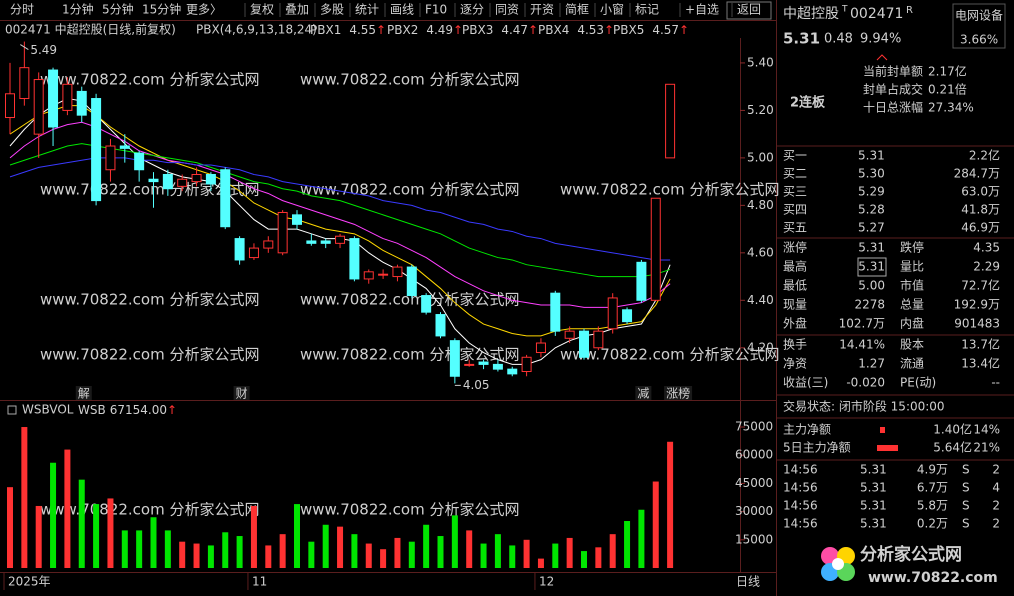 This screenshot has width=1014, height=596. Describe the element at coordinates (986, 248) in the screenshot. I see `stat-value: 4.35` at that location.